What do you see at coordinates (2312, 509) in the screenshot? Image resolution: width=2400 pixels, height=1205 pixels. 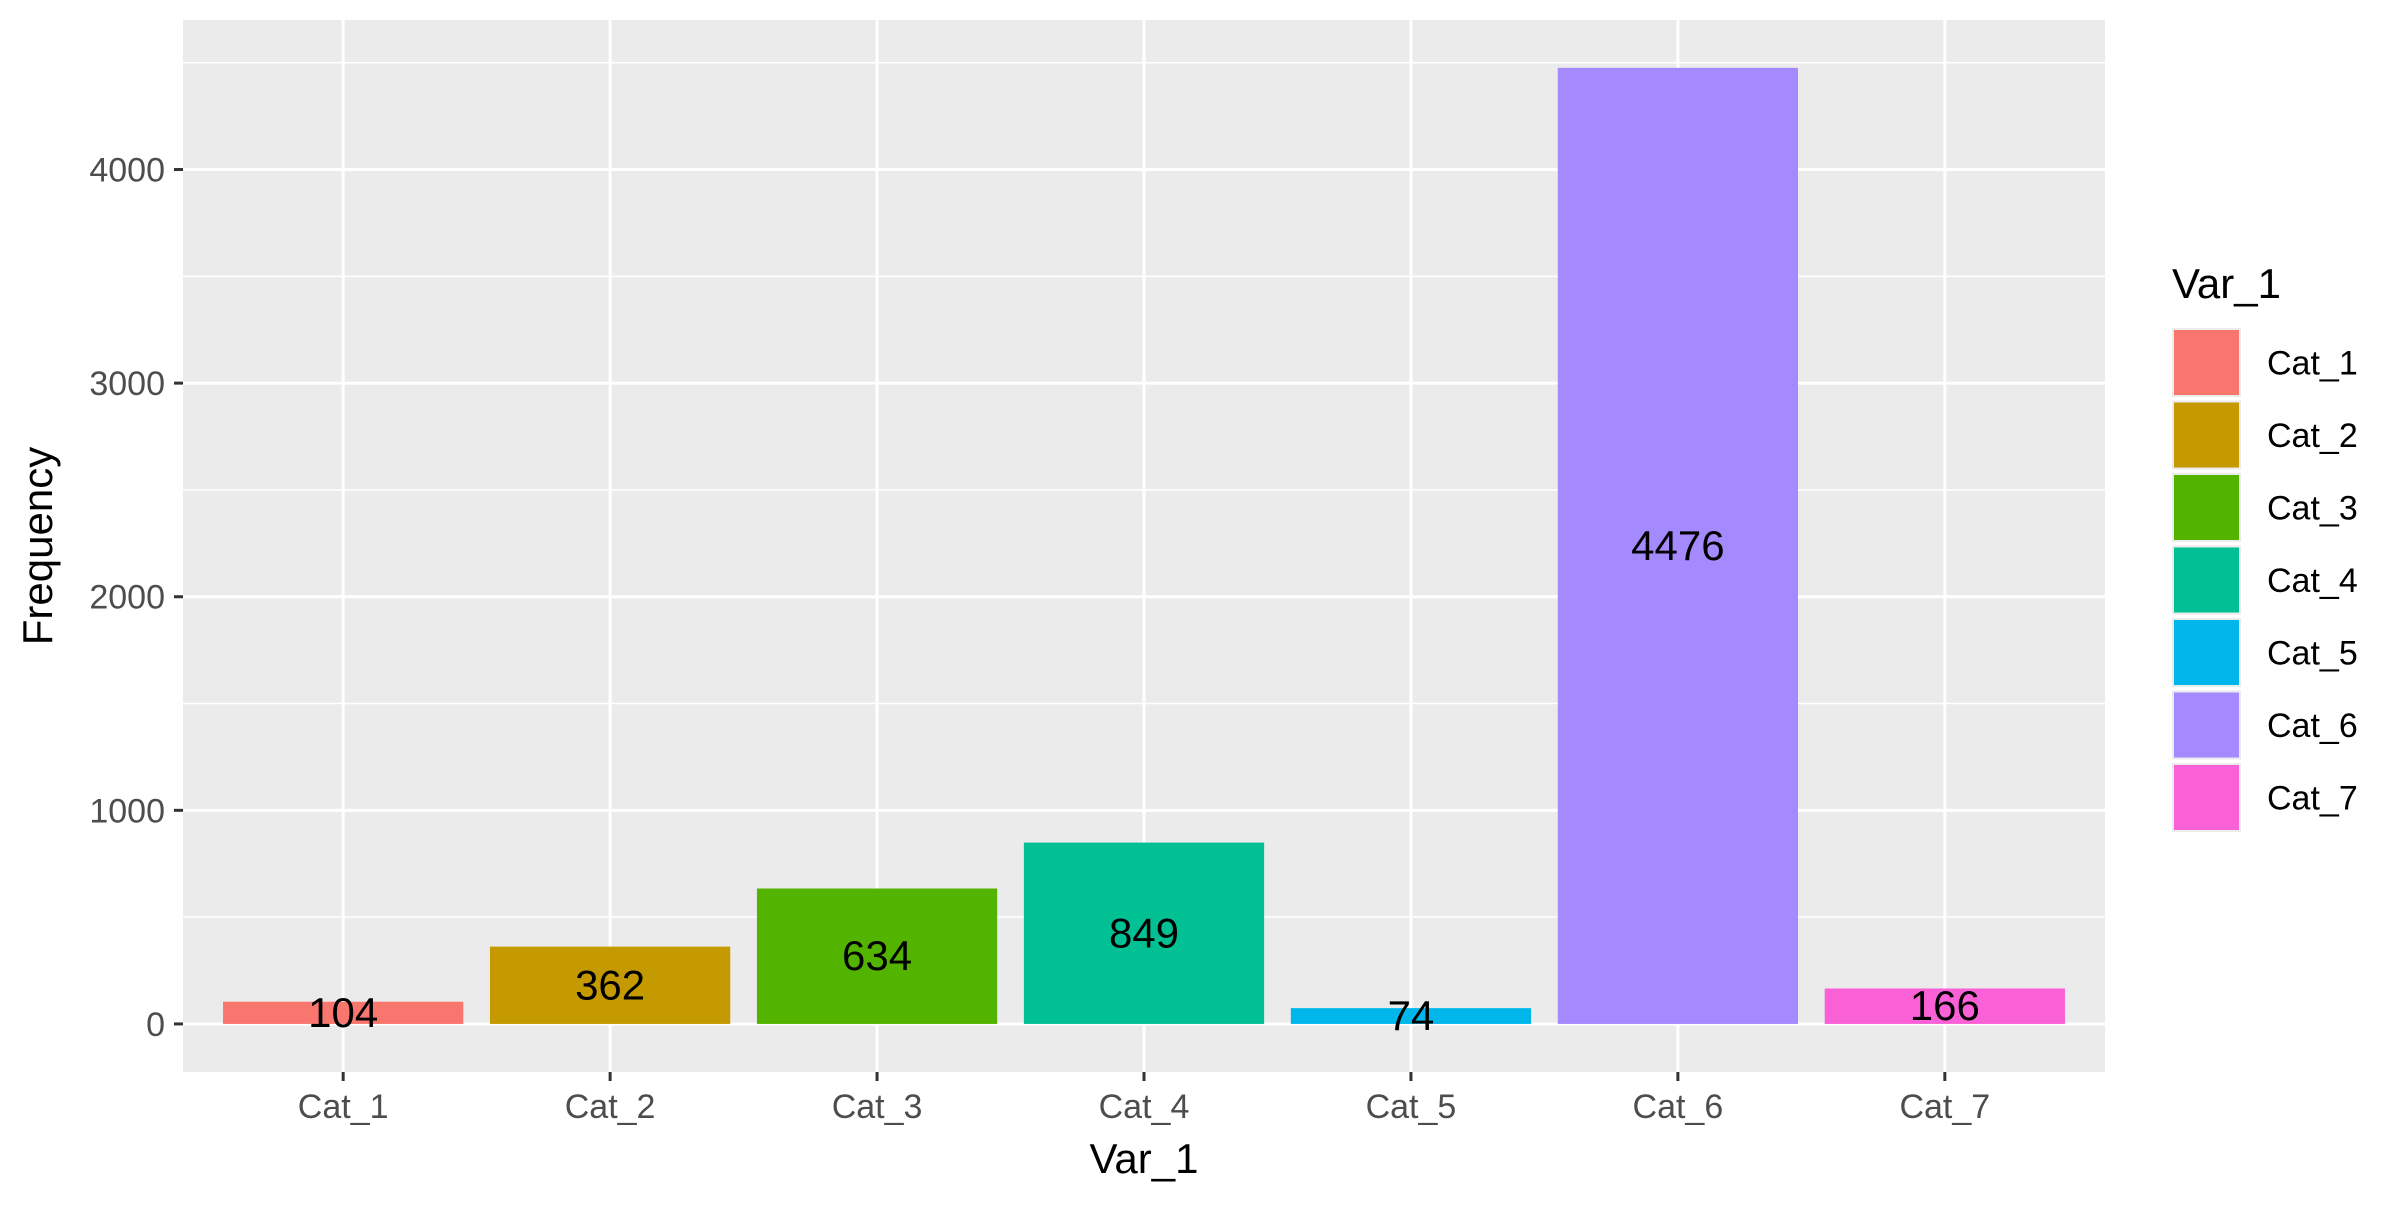 I see `legend-label: Cat_3` at bounding box center [2312, 509].